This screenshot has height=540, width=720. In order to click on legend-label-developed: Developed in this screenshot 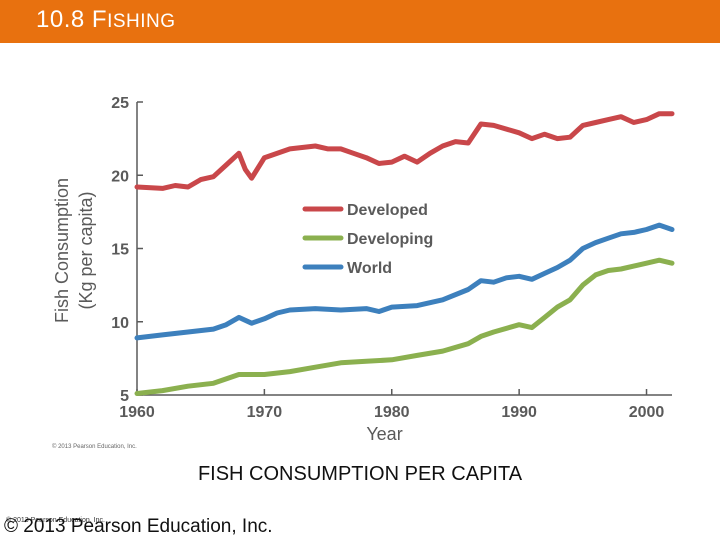, I will do `click(387, 210)`.